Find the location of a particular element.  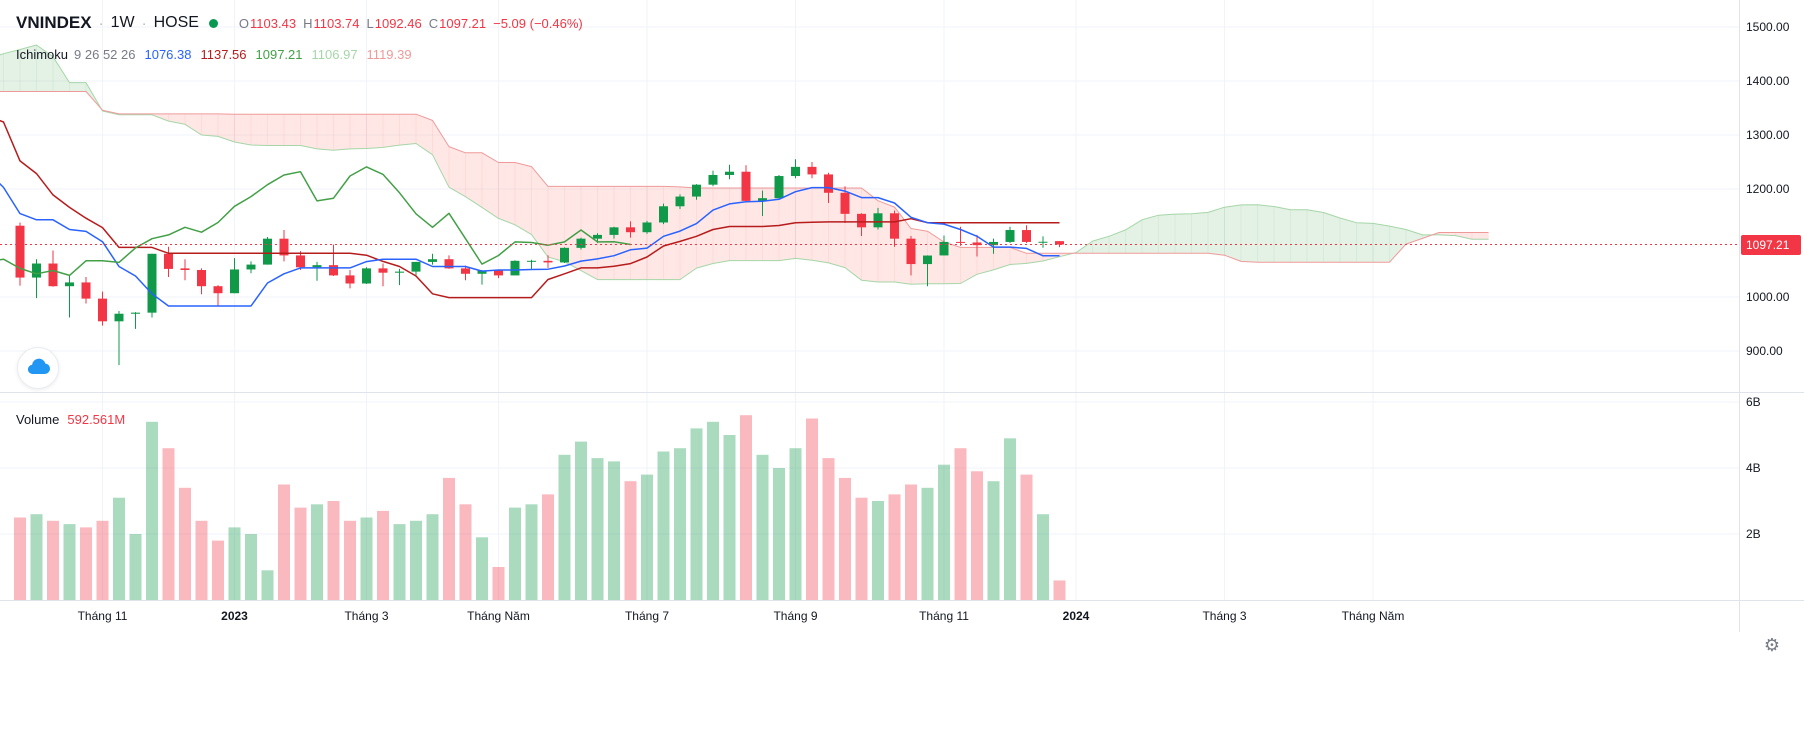

provider-logo-button is located at coordinates (38, 368).